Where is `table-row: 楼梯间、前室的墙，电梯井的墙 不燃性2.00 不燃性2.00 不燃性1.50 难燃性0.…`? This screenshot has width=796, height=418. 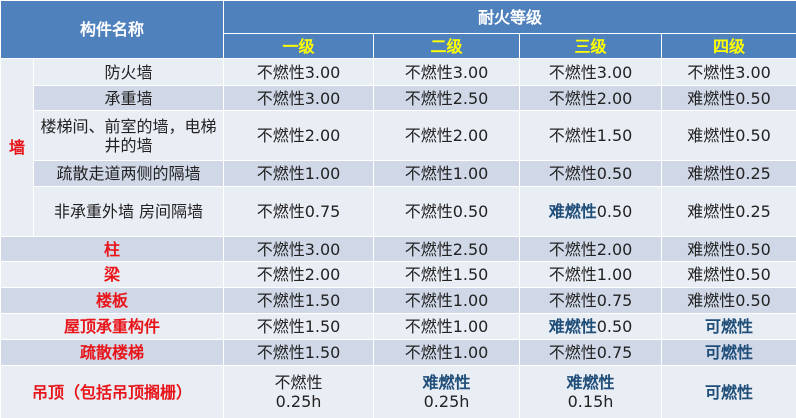 table-row: 楼梯间、前室的墙，电梯井的墙 不燃性2.00 不燃性2.00 不燃性1.50 难燃性0.… is located at coordinates (398, 135).